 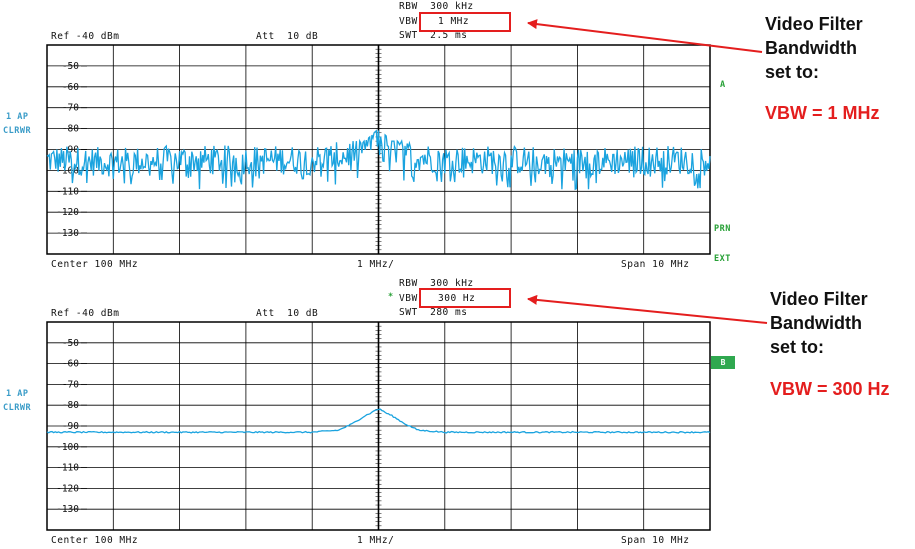 What do you see at coordinates (647, 309) in the screenshot?
I see `bottom-annotation-arrow` at bounding box center [647, 309].